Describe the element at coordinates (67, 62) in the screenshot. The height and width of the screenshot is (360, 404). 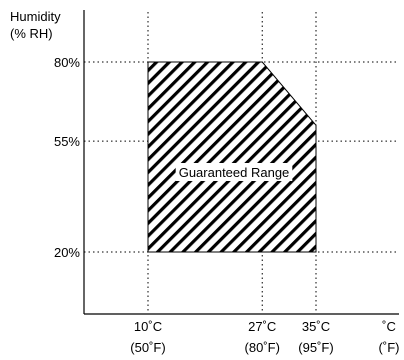
I see `y-tick-label-2: 80%` at that location.